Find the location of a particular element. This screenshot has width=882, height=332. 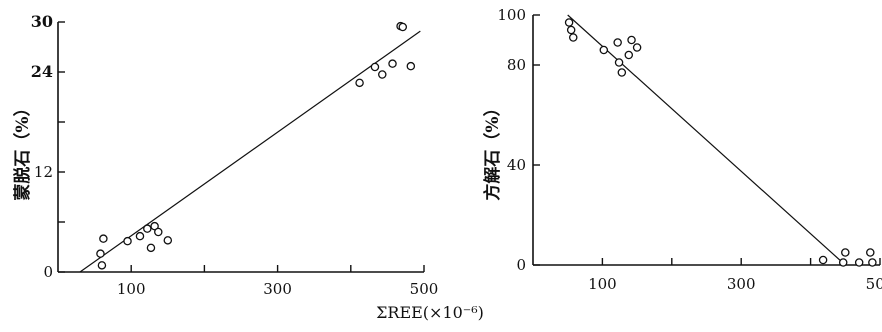

y-tick-label: 100 is located at coordinates (511, 15).